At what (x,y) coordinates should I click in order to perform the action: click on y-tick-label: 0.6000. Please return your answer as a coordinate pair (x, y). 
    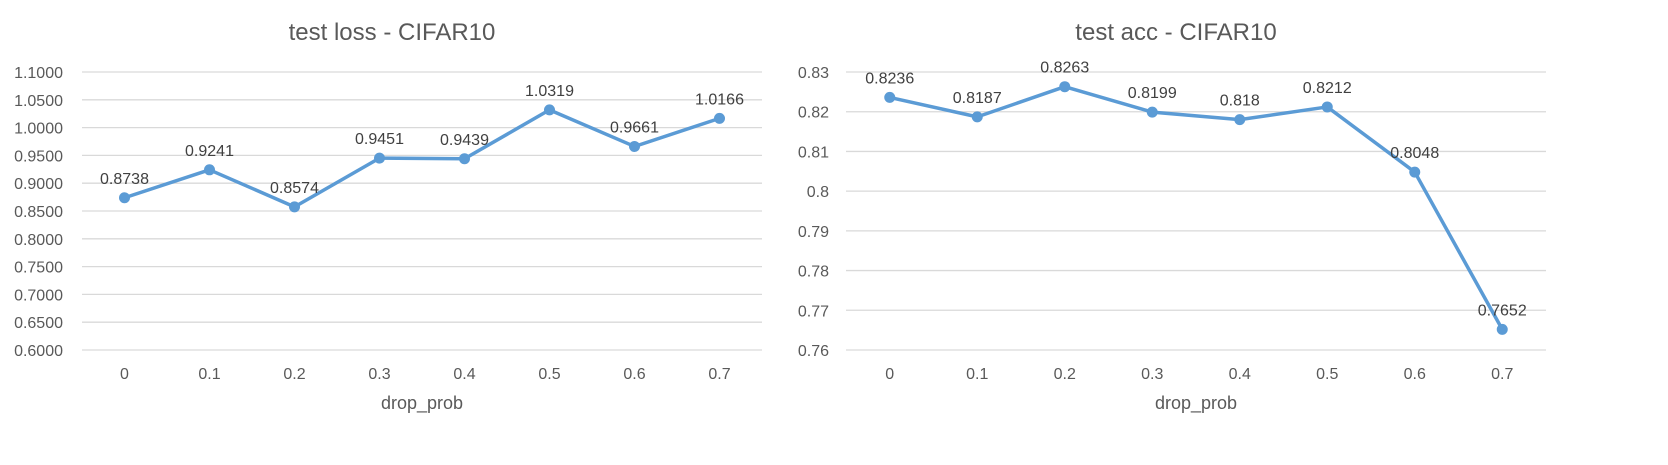
    Looking at the image, I should click on (38, 351).